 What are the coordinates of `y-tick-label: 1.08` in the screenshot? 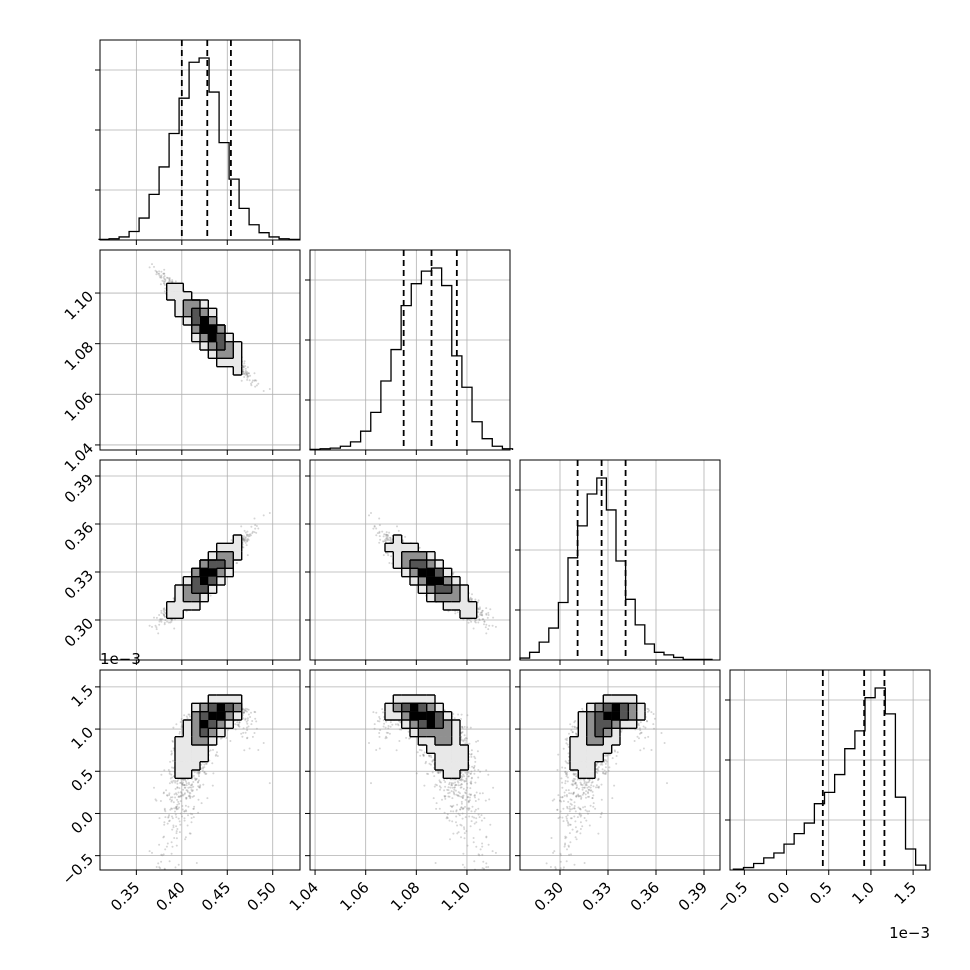 It's located at (79, 356).